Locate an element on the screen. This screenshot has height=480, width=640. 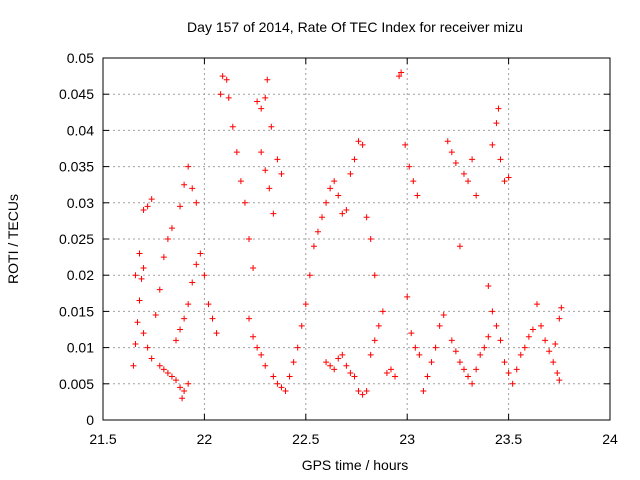
y-tick-label: 0.045 is located at coordinates (76, 94).